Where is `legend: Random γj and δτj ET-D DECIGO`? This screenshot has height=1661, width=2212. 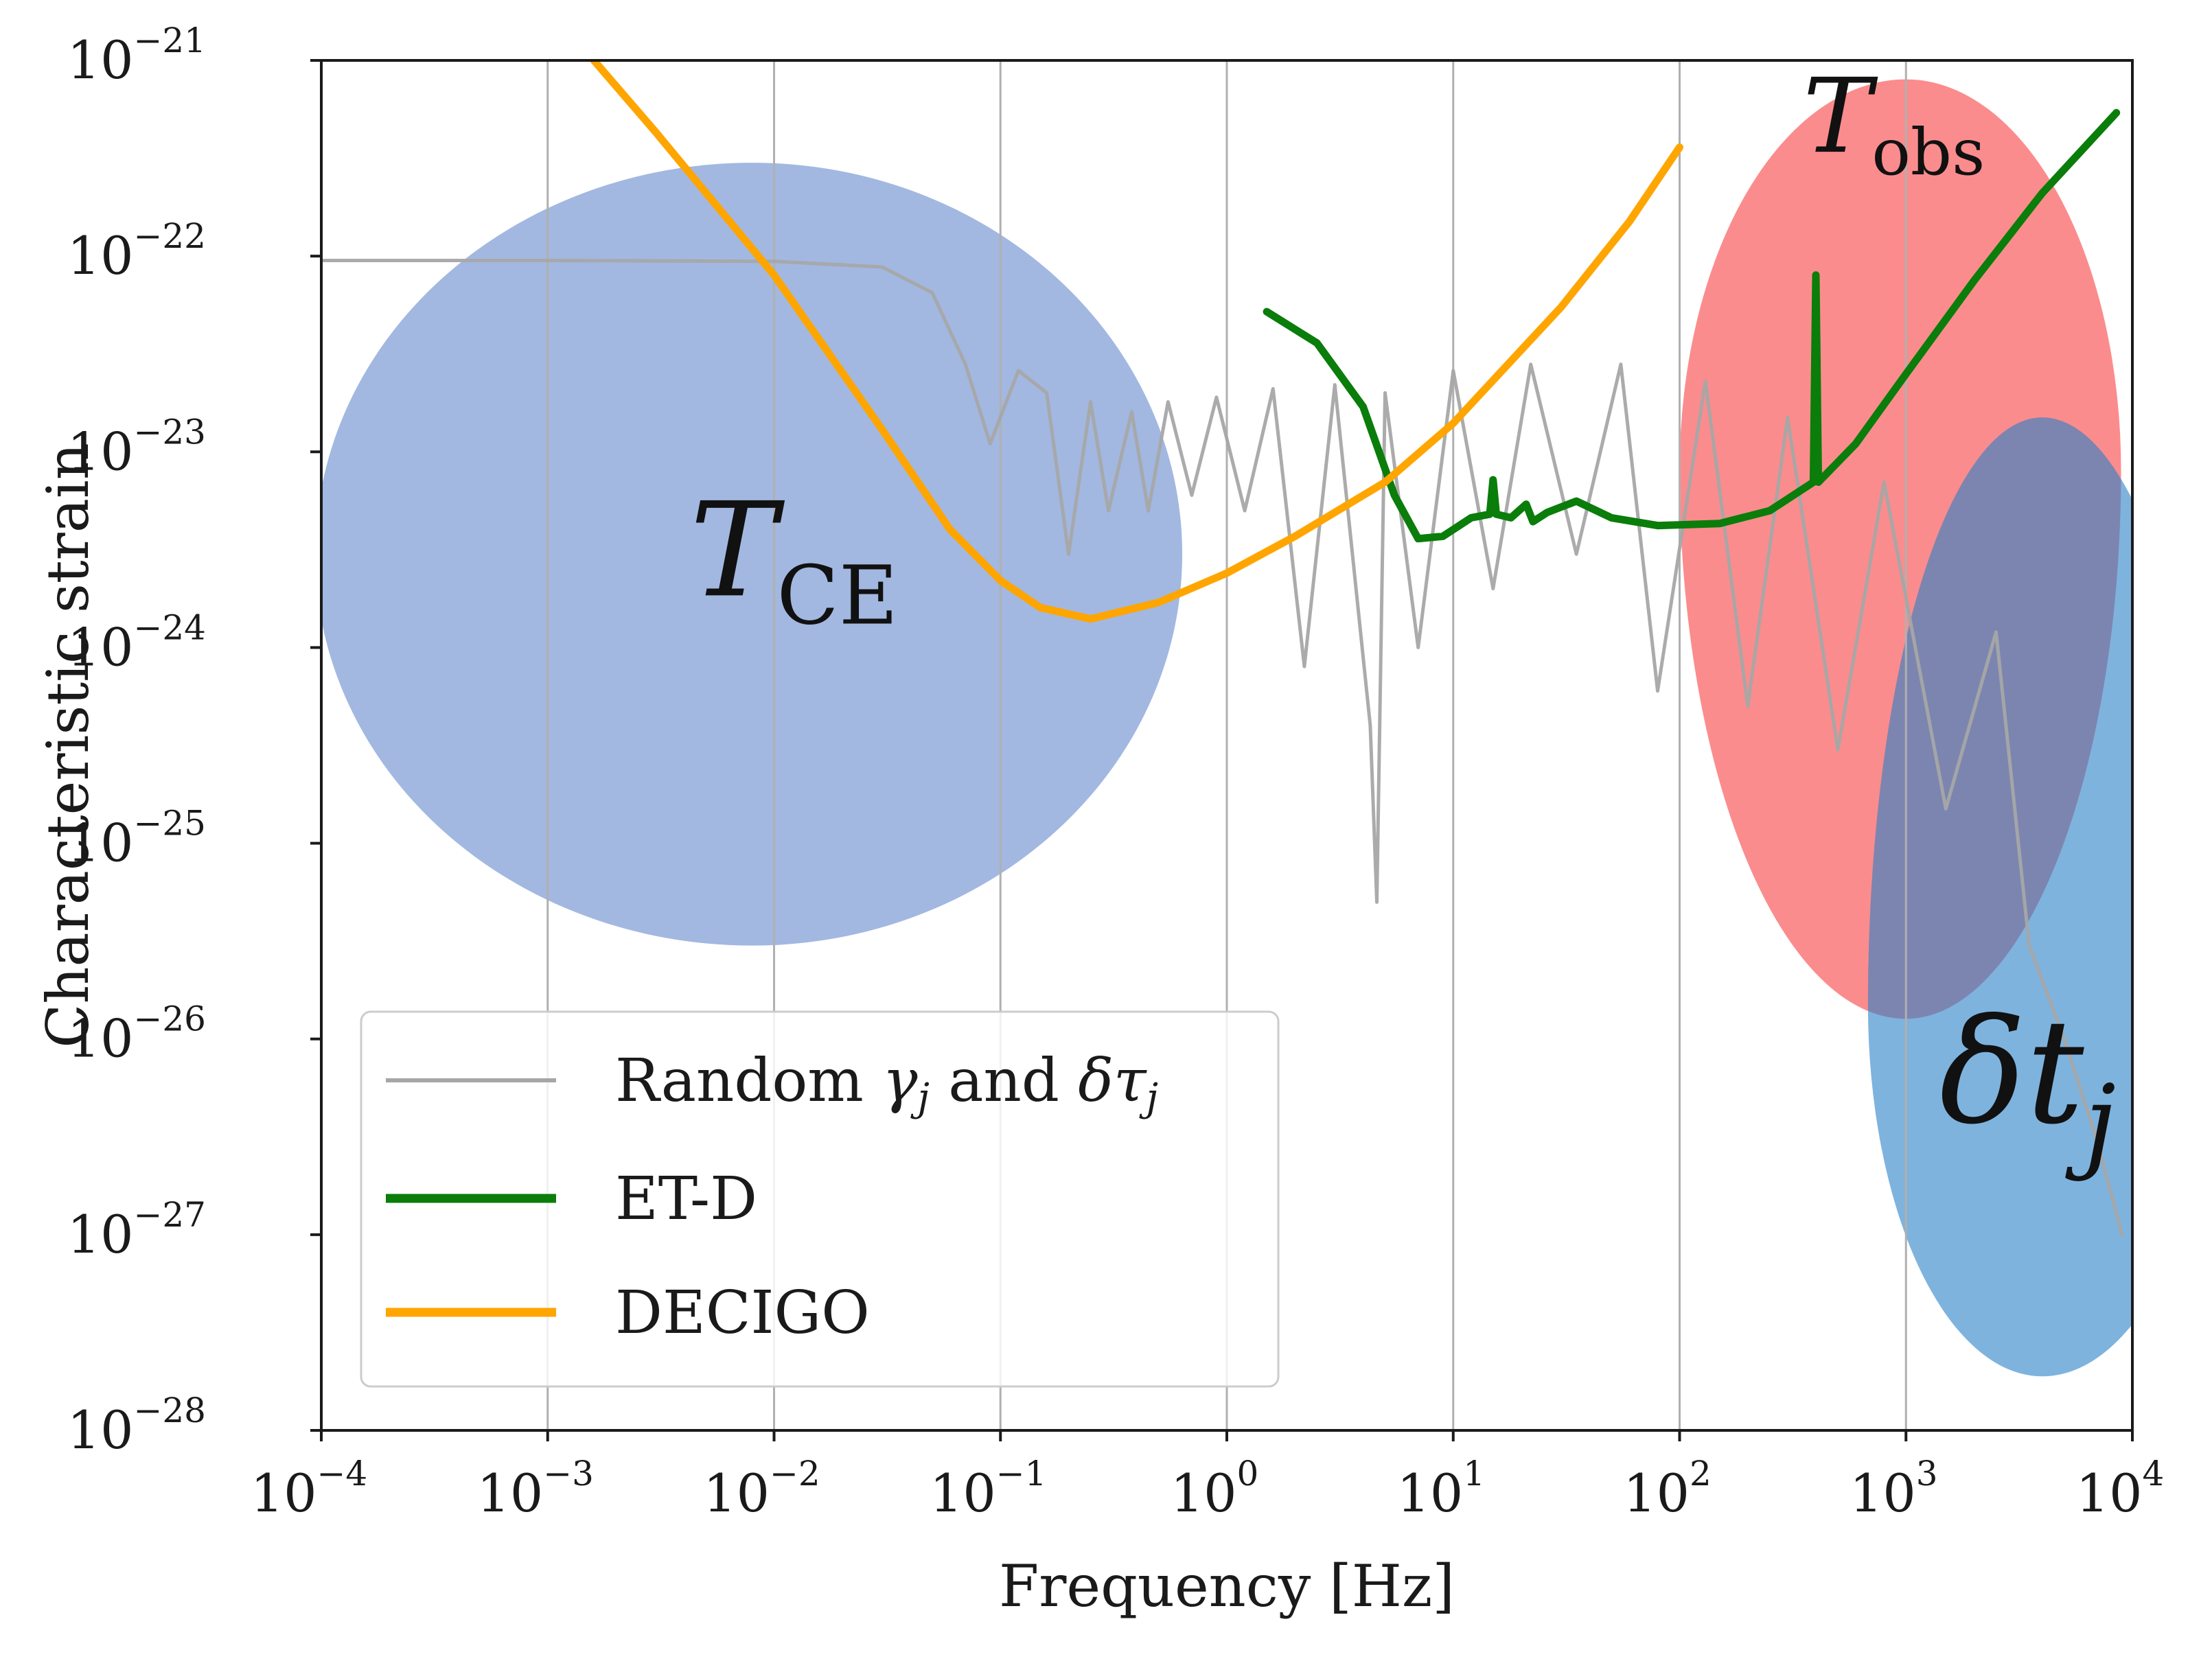
legend: Random γj and δτj ET-D DECIGO is located at coordinates (820, 1199).